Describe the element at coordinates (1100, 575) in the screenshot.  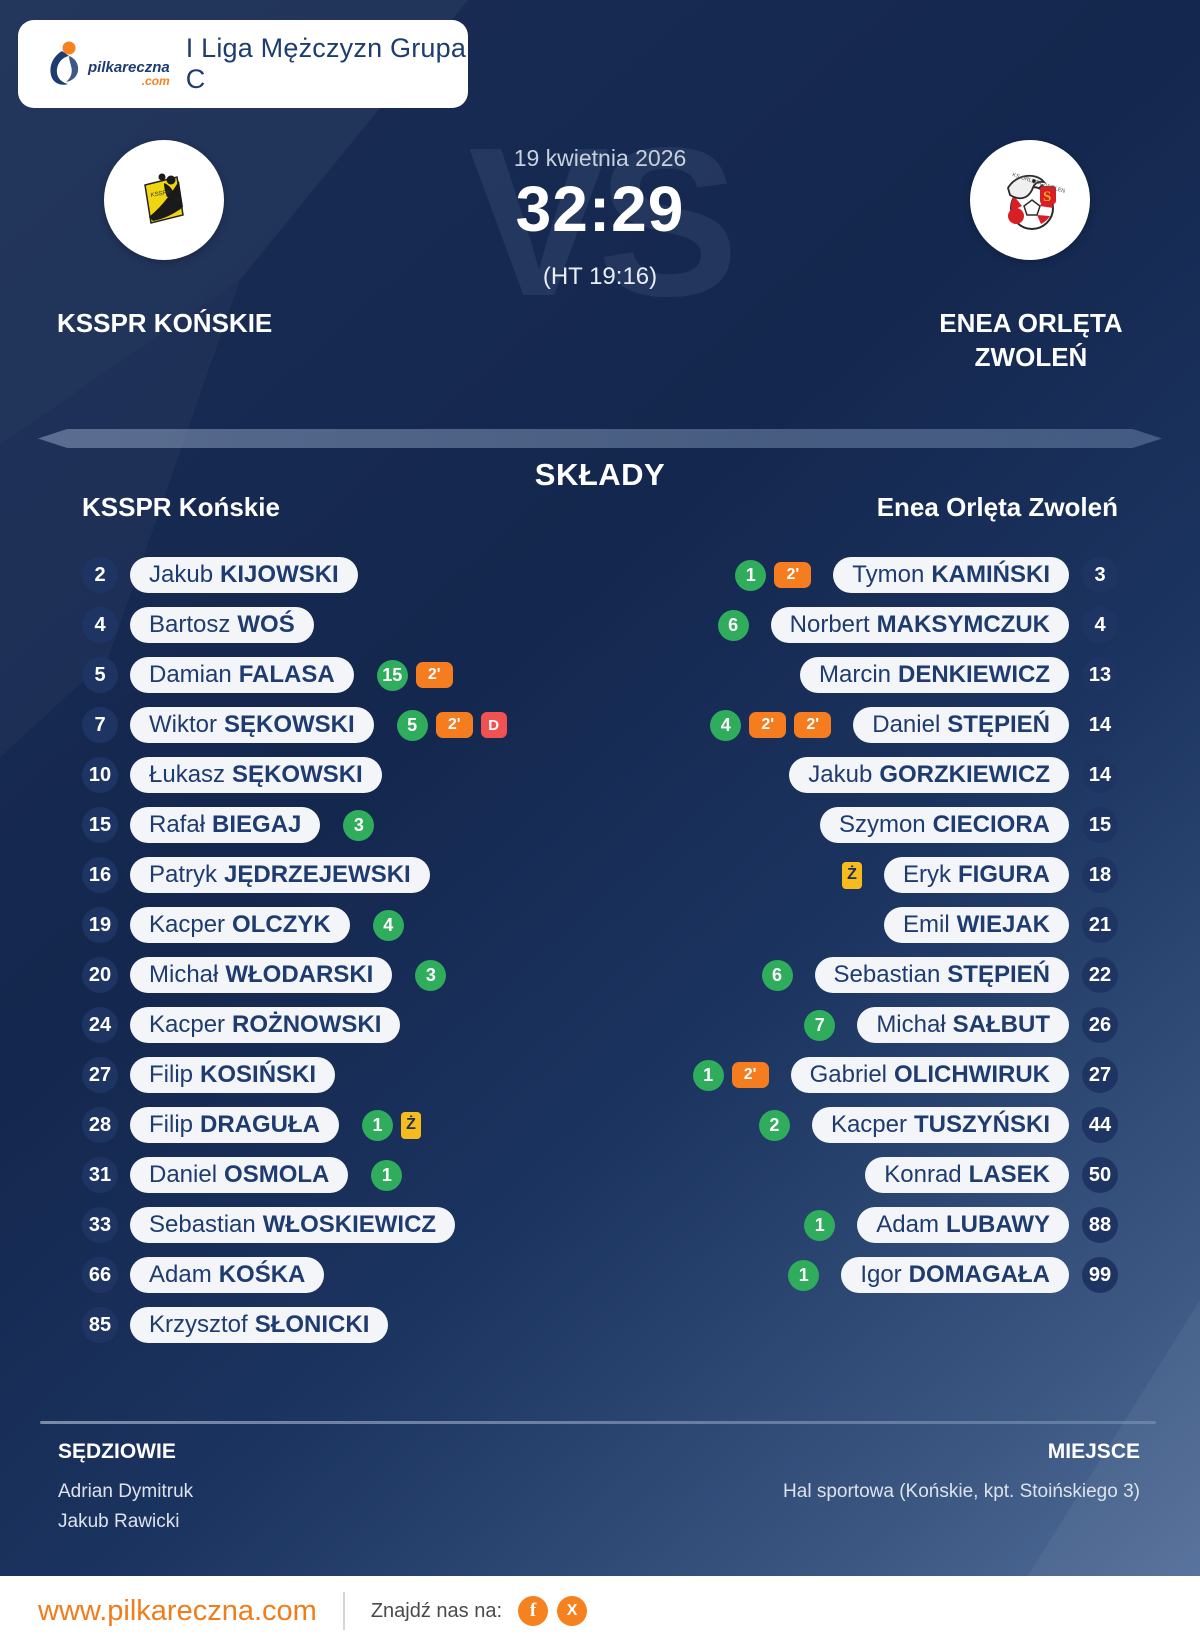
I see `player-number: 3` at that location.